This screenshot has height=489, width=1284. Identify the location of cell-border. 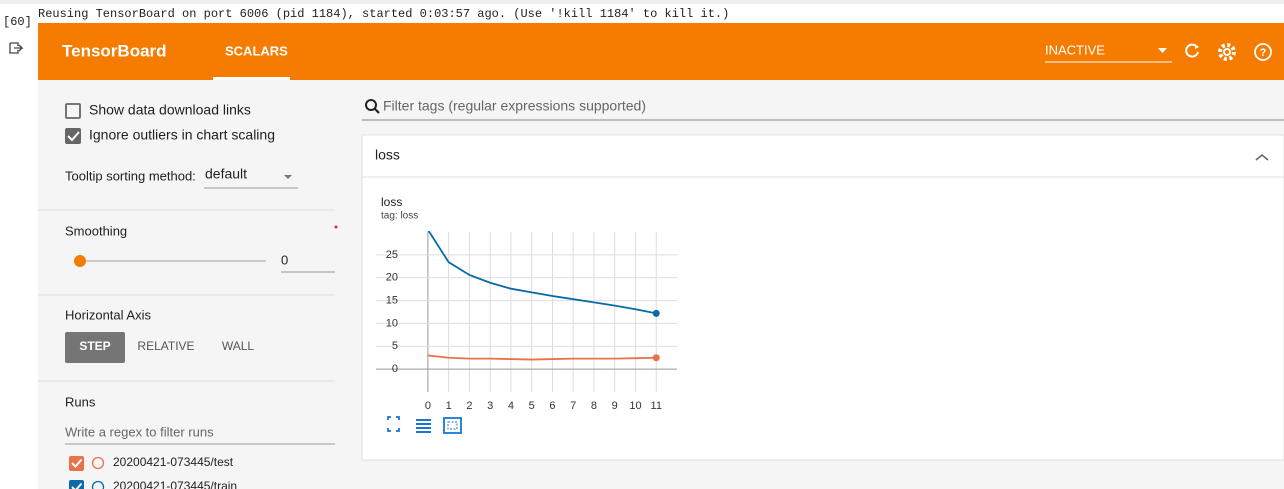
(642, 2).